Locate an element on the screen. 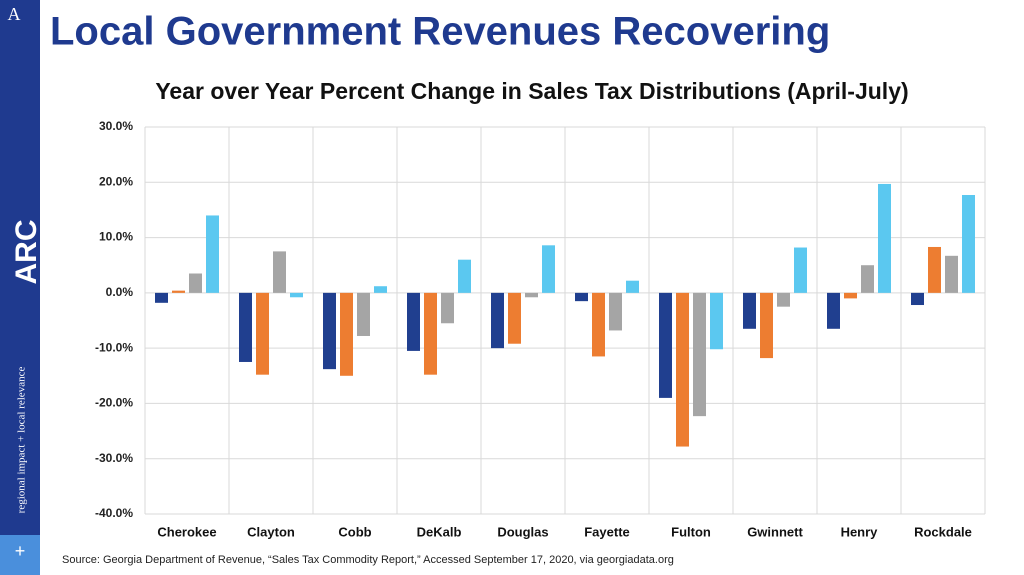 The width and height of the screenshot is (1024, 575). y-tick-label: 10.0% is located at coordinates (116, 237).